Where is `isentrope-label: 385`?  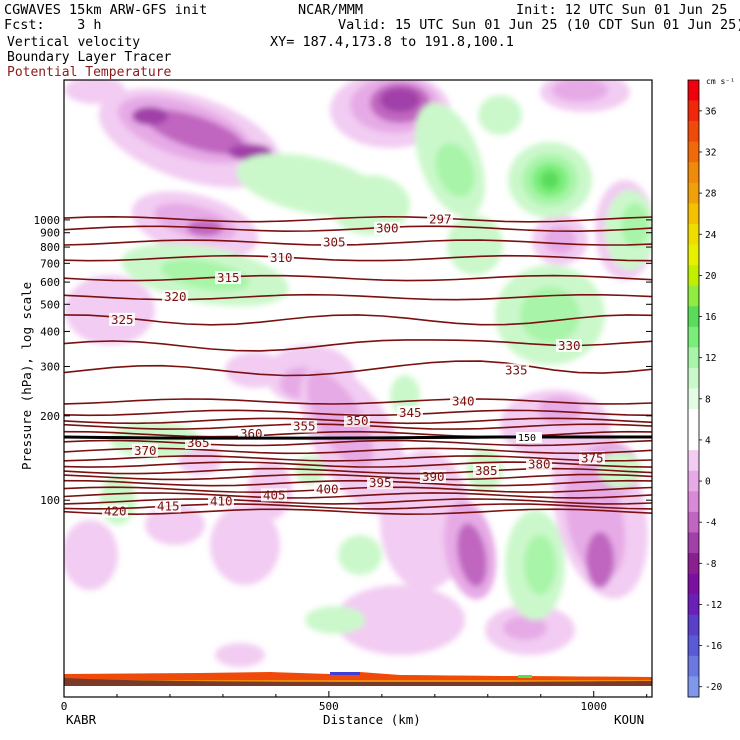 isentrope-label: 385 is located at coordinates (486, 470).